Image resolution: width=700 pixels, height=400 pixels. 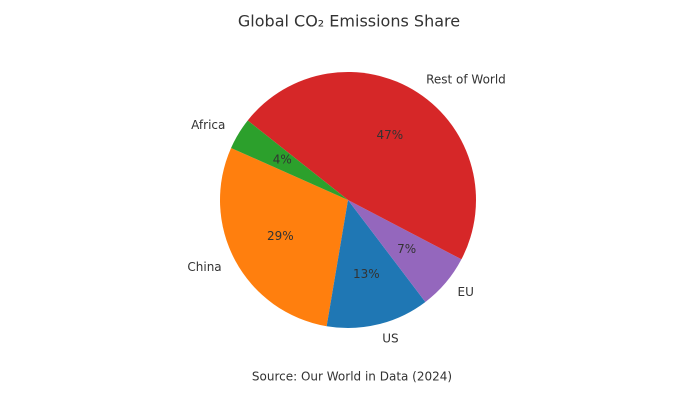 I want to click on slice-label: Africa, so click(x=208, y=125).